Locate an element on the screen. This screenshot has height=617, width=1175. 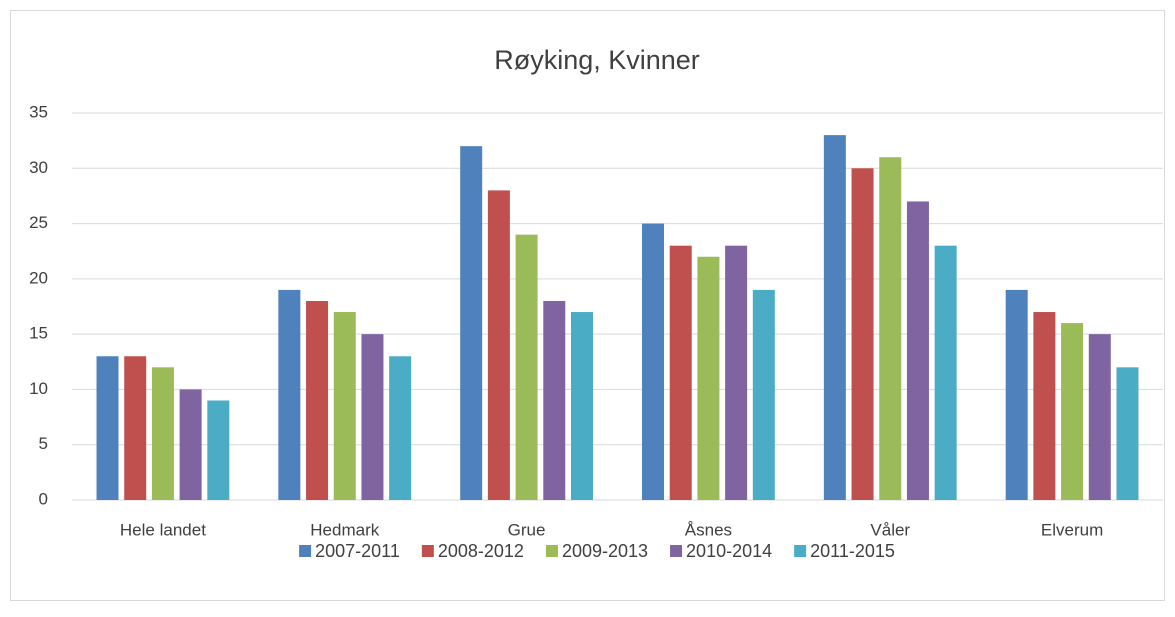
y-tick-label: 10 is located at coordinates (38, 388).